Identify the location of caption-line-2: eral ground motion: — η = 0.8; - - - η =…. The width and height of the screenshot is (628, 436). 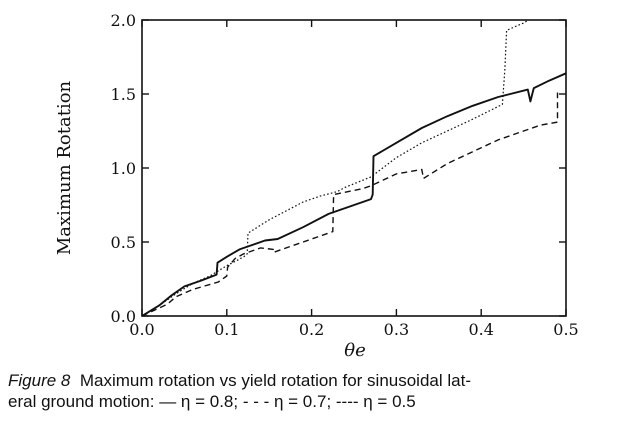
(212, 401).